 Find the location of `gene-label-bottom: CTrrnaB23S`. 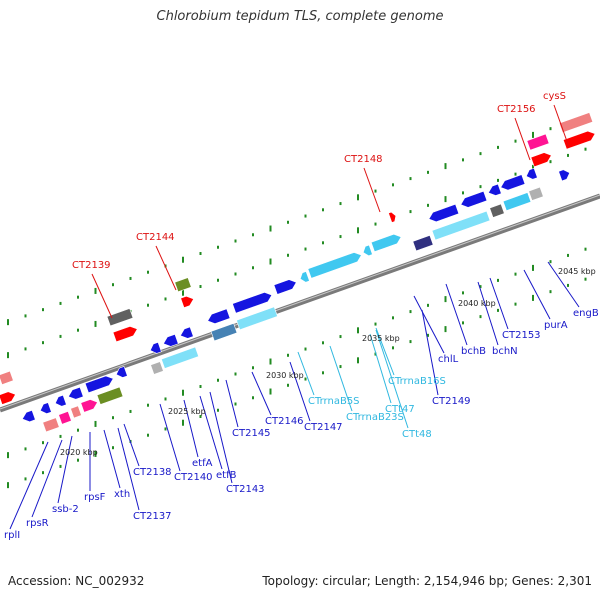

gene-label-bottom: CTrrnaB23S is located at coordinates (375, 417).